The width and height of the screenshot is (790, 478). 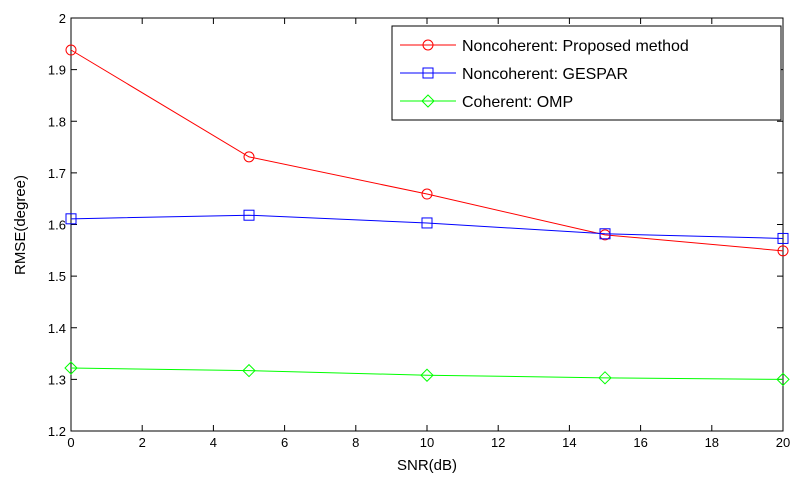 I want to click on x-tick-label: 20, so click(x=783, y=442).